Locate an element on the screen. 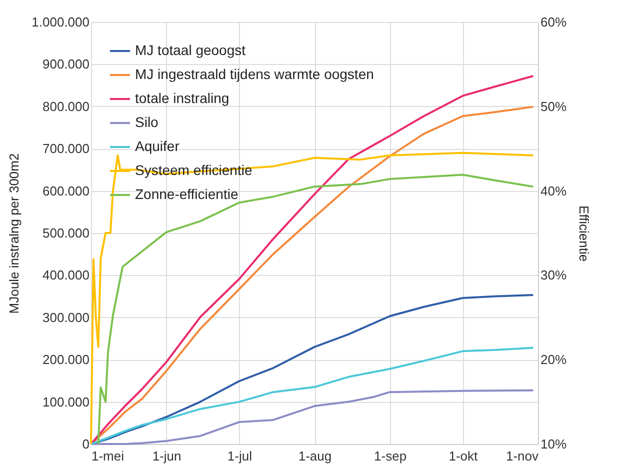 This screenshot has width=625, height=476. y2-tick-label: 60% is located at coordinates (553, 22).